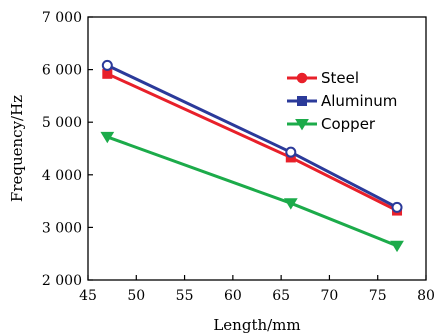  Describe the element at coordinates (17, 148) in the screenshot. I see `y-axis-title: Frequency/Hz` at that location.